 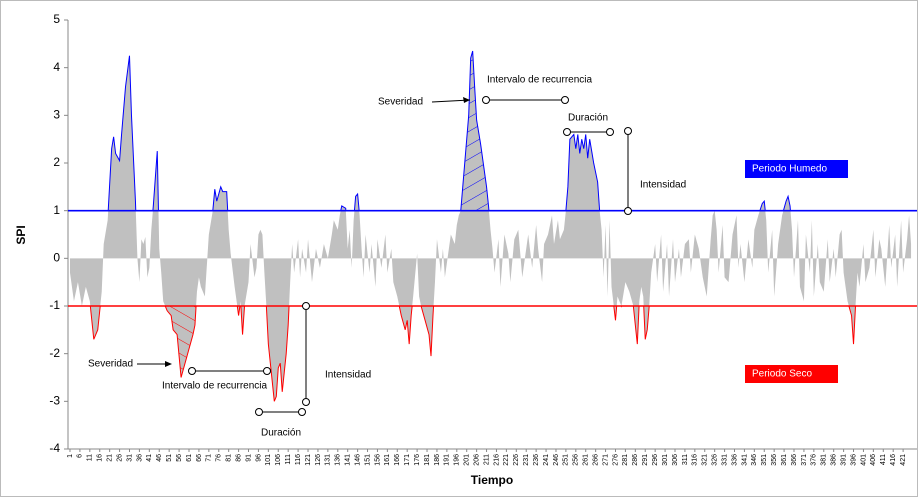 What do you see at coordinates (110, 458) in the screenshot?
I see `x-tick-label: 21` at bounding box center [110, 458].